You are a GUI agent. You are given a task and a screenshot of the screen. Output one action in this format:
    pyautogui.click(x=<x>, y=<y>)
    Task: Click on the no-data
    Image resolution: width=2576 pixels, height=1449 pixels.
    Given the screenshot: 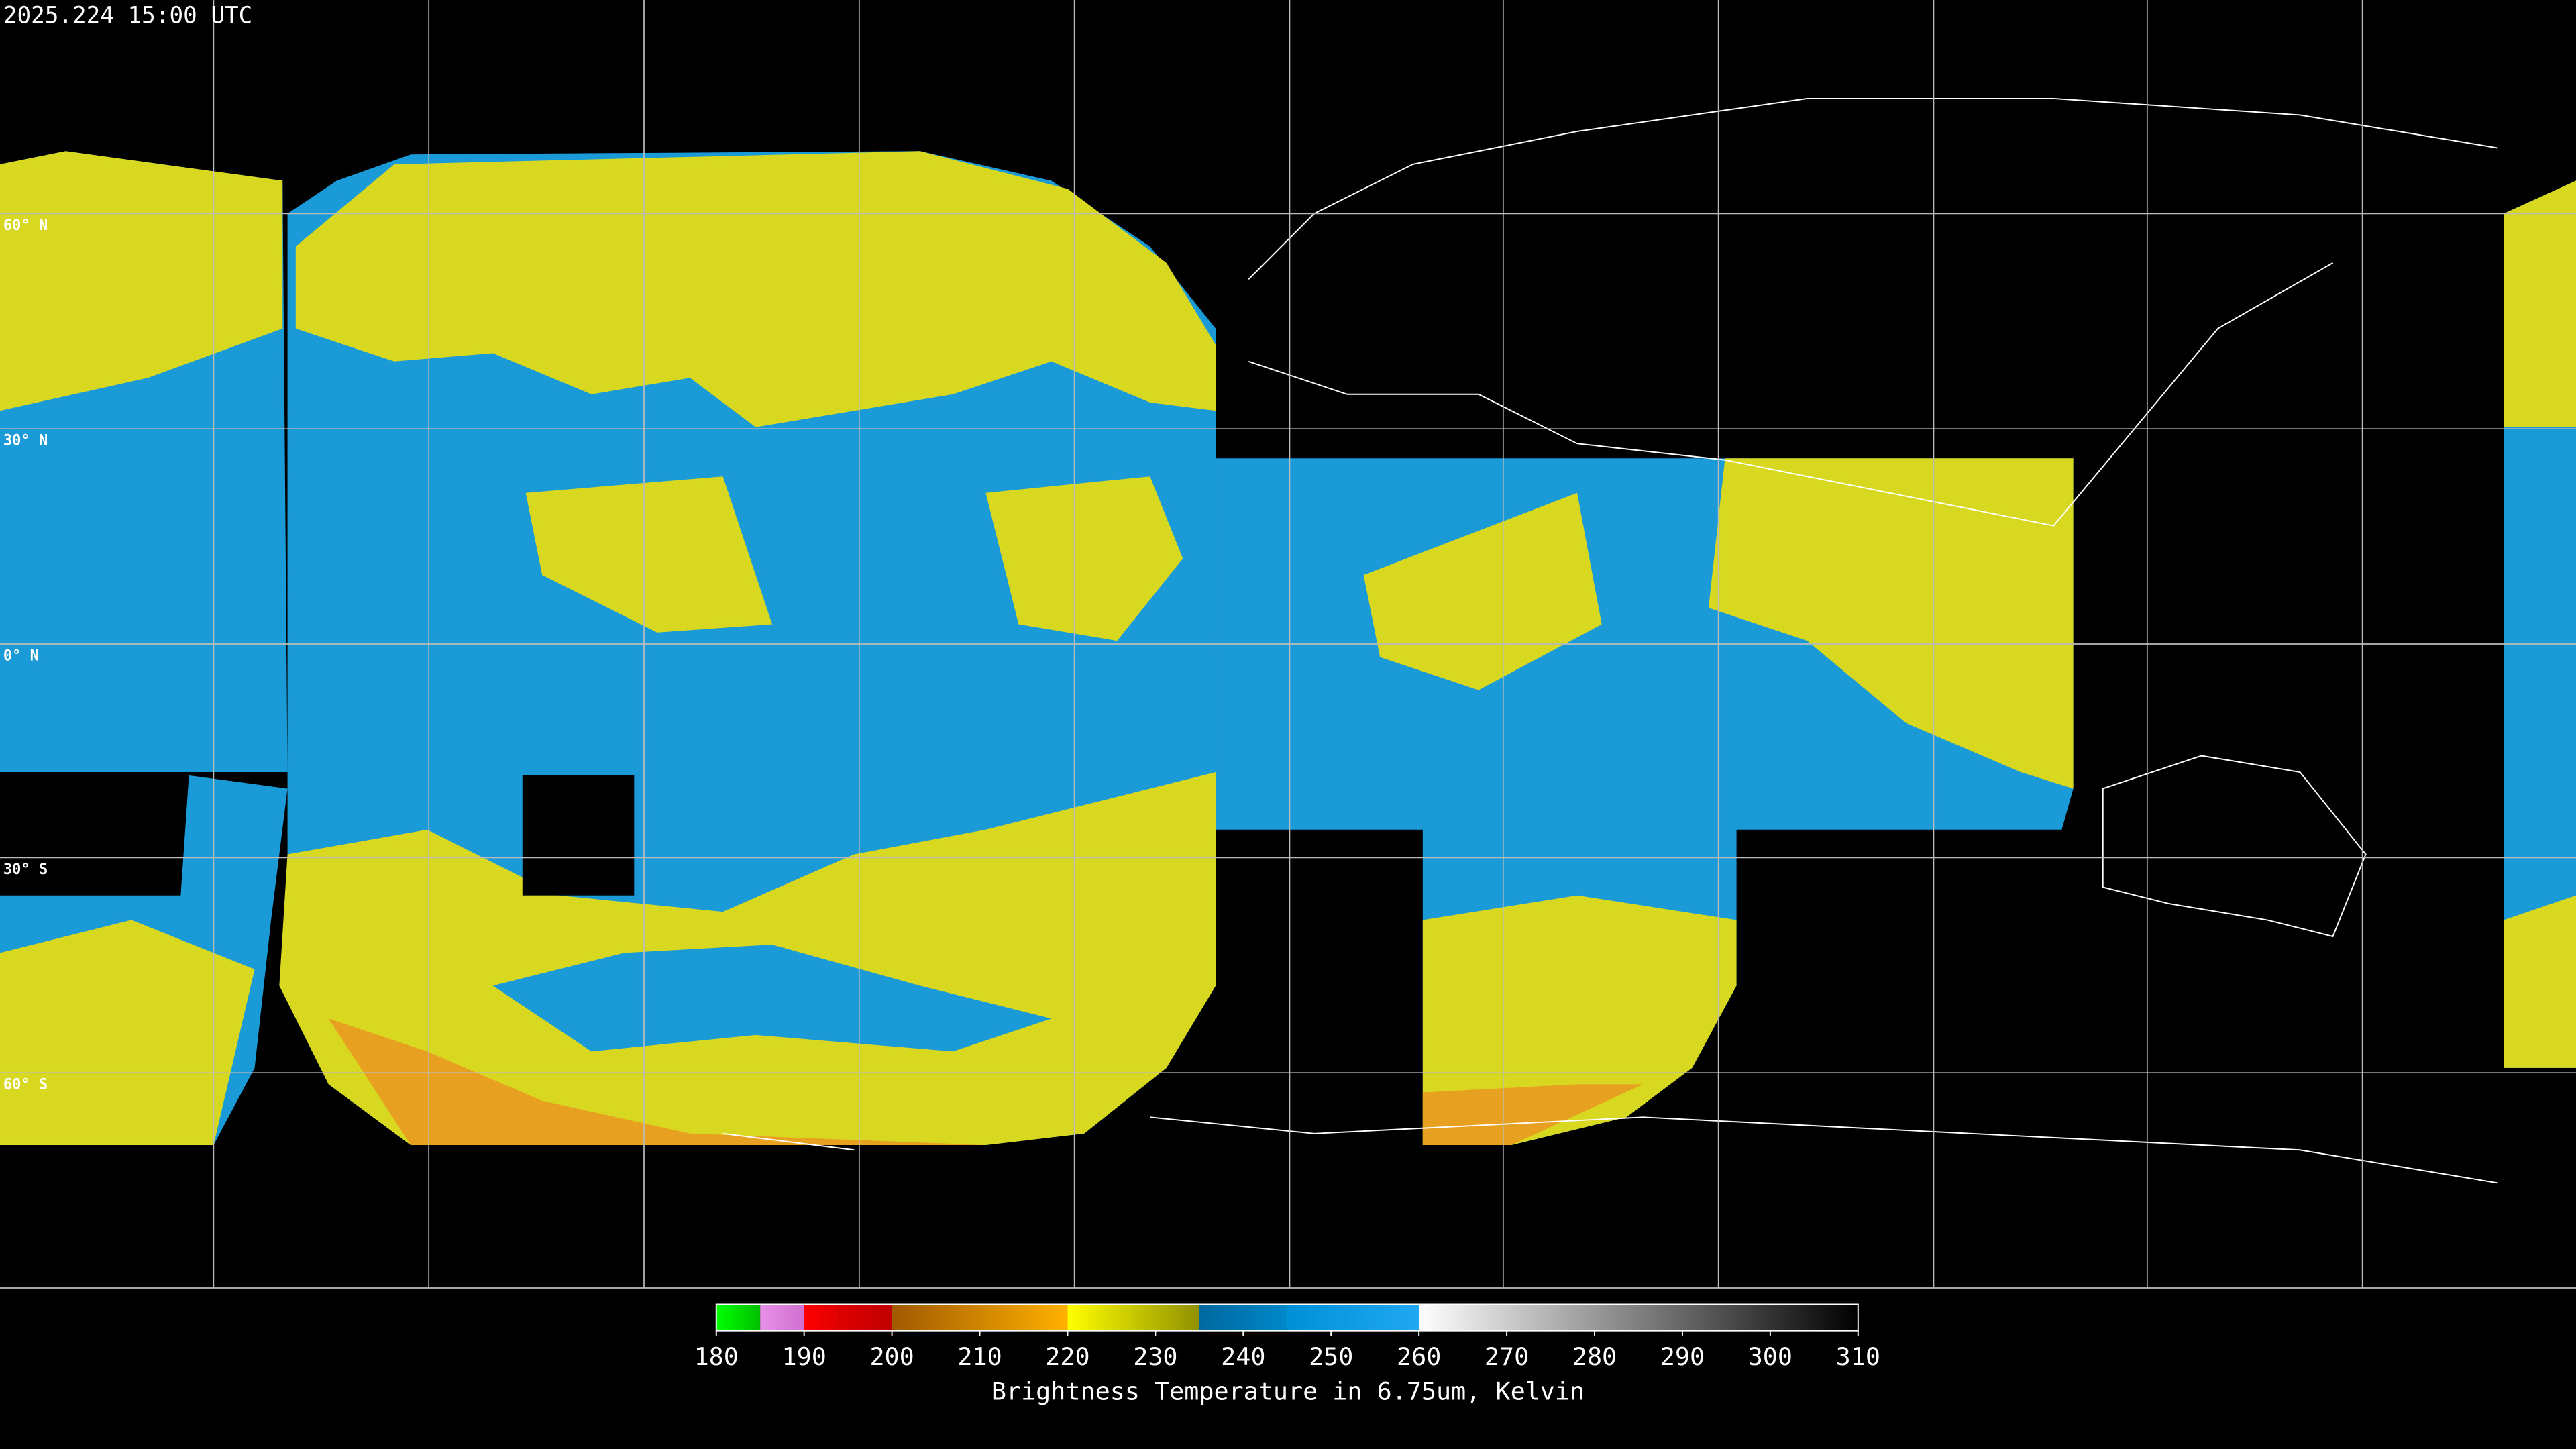 What is the action you would take?
    pyautogui.click(x=578, y=835)
    